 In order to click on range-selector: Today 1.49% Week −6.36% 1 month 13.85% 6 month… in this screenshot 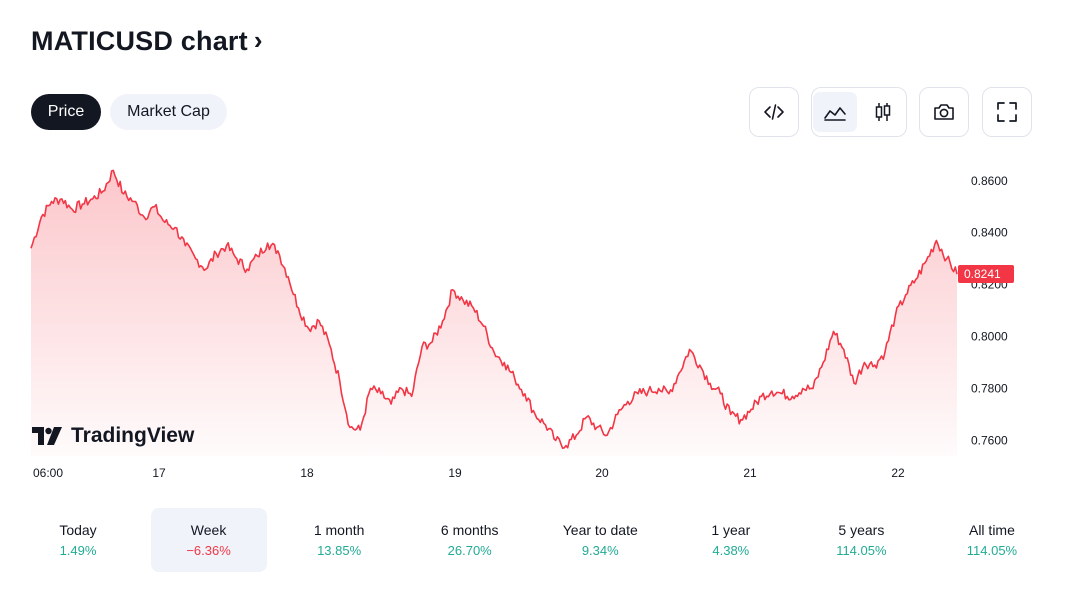, I will do `click(535, 540)`.